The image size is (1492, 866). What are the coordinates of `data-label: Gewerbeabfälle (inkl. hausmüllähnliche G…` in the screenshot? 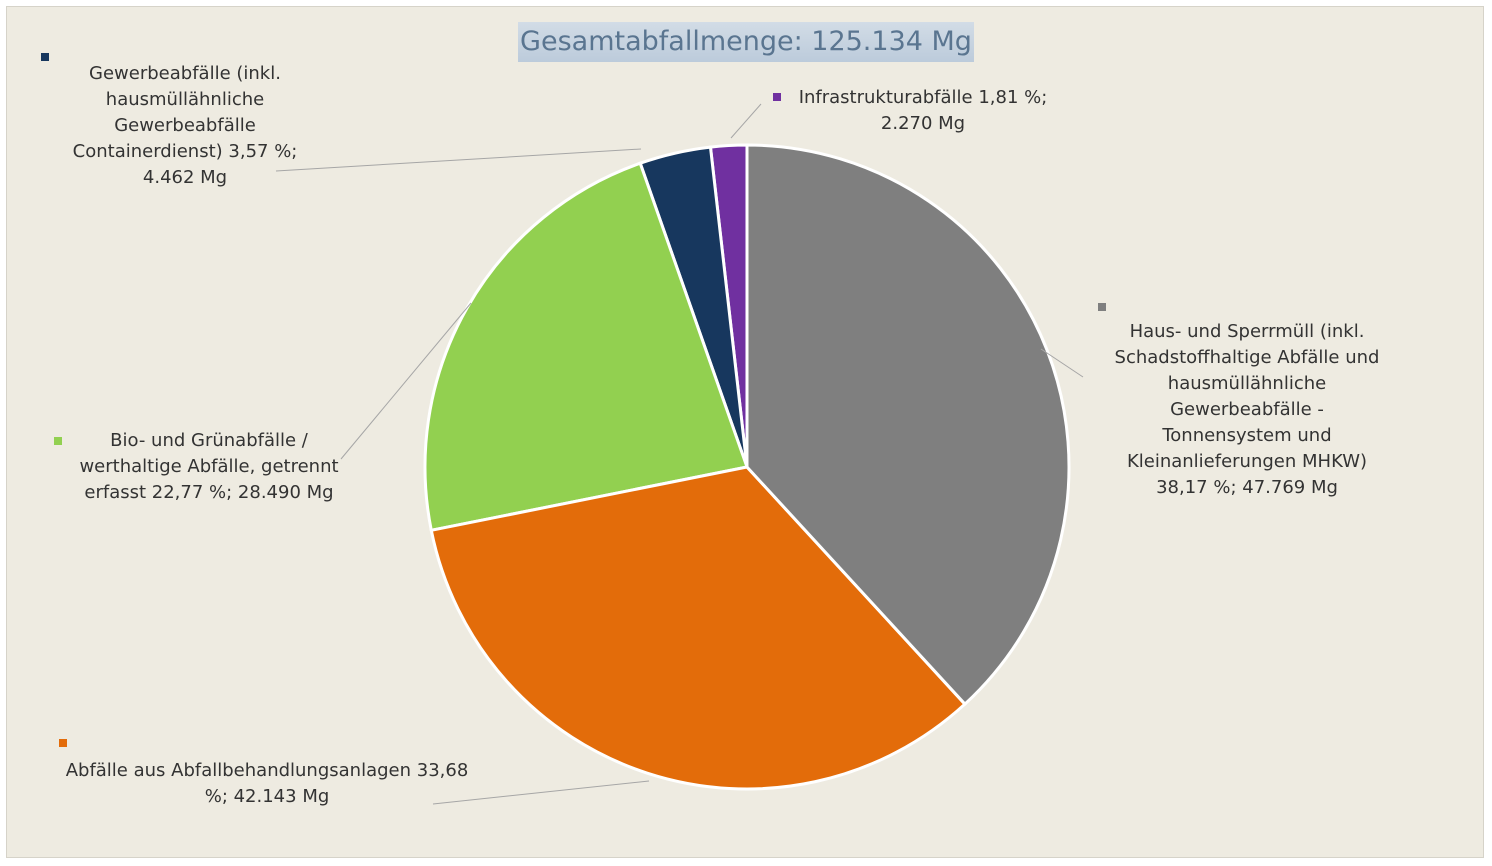 It's located at (185, 126).